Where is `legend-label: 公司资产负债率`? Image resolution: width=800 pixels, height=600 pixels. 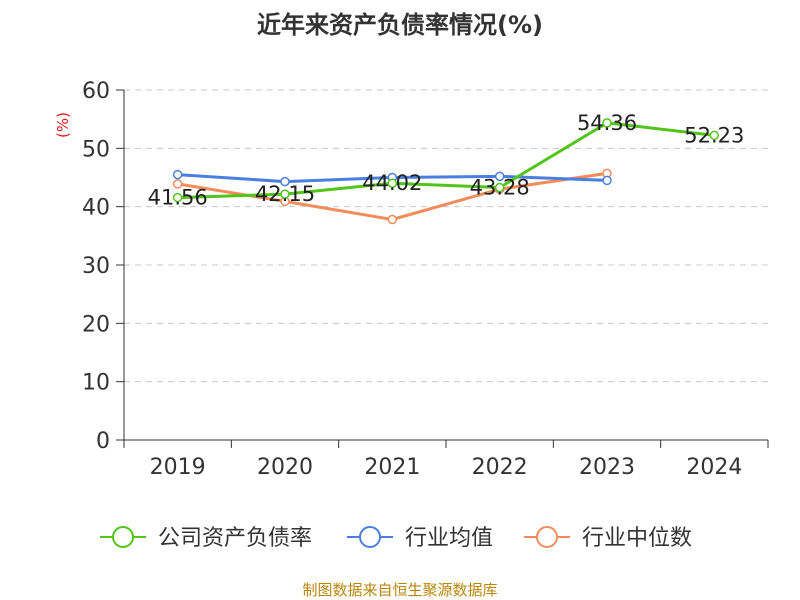 legend-label: 公司资产负债率 is located at coordinates (235, 538).